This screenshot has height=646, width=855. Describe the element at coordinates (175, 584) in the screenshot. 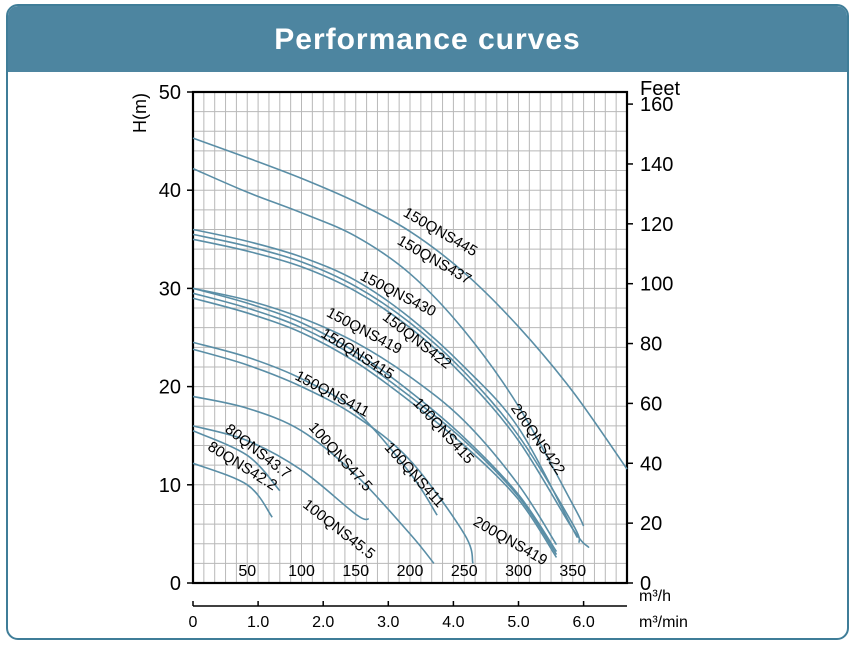

I see `y-tick-label: 0` at that location.